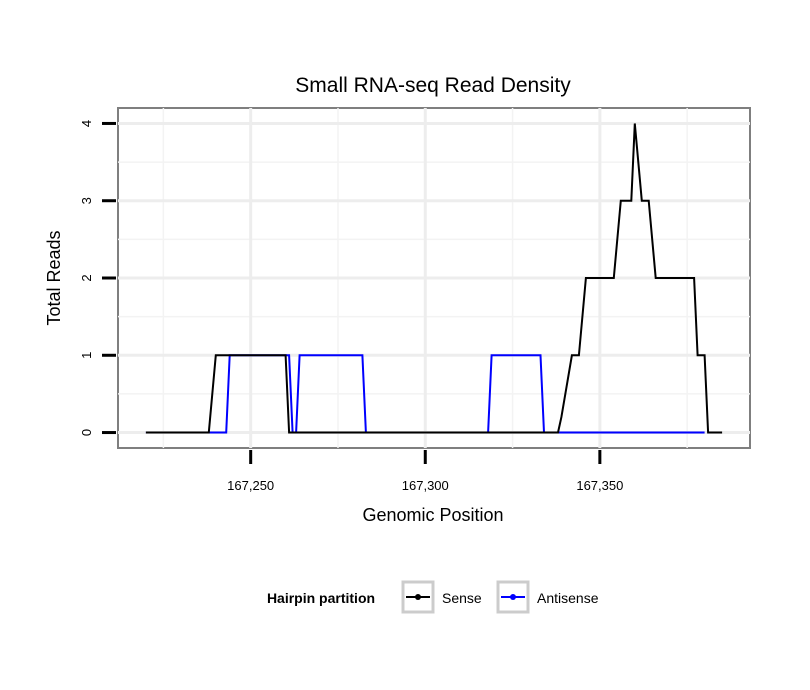  Describe the element at coordinates (433, 85) in the screenshot. I see `chart-title: Small RNA-seq Read Density` at that location.